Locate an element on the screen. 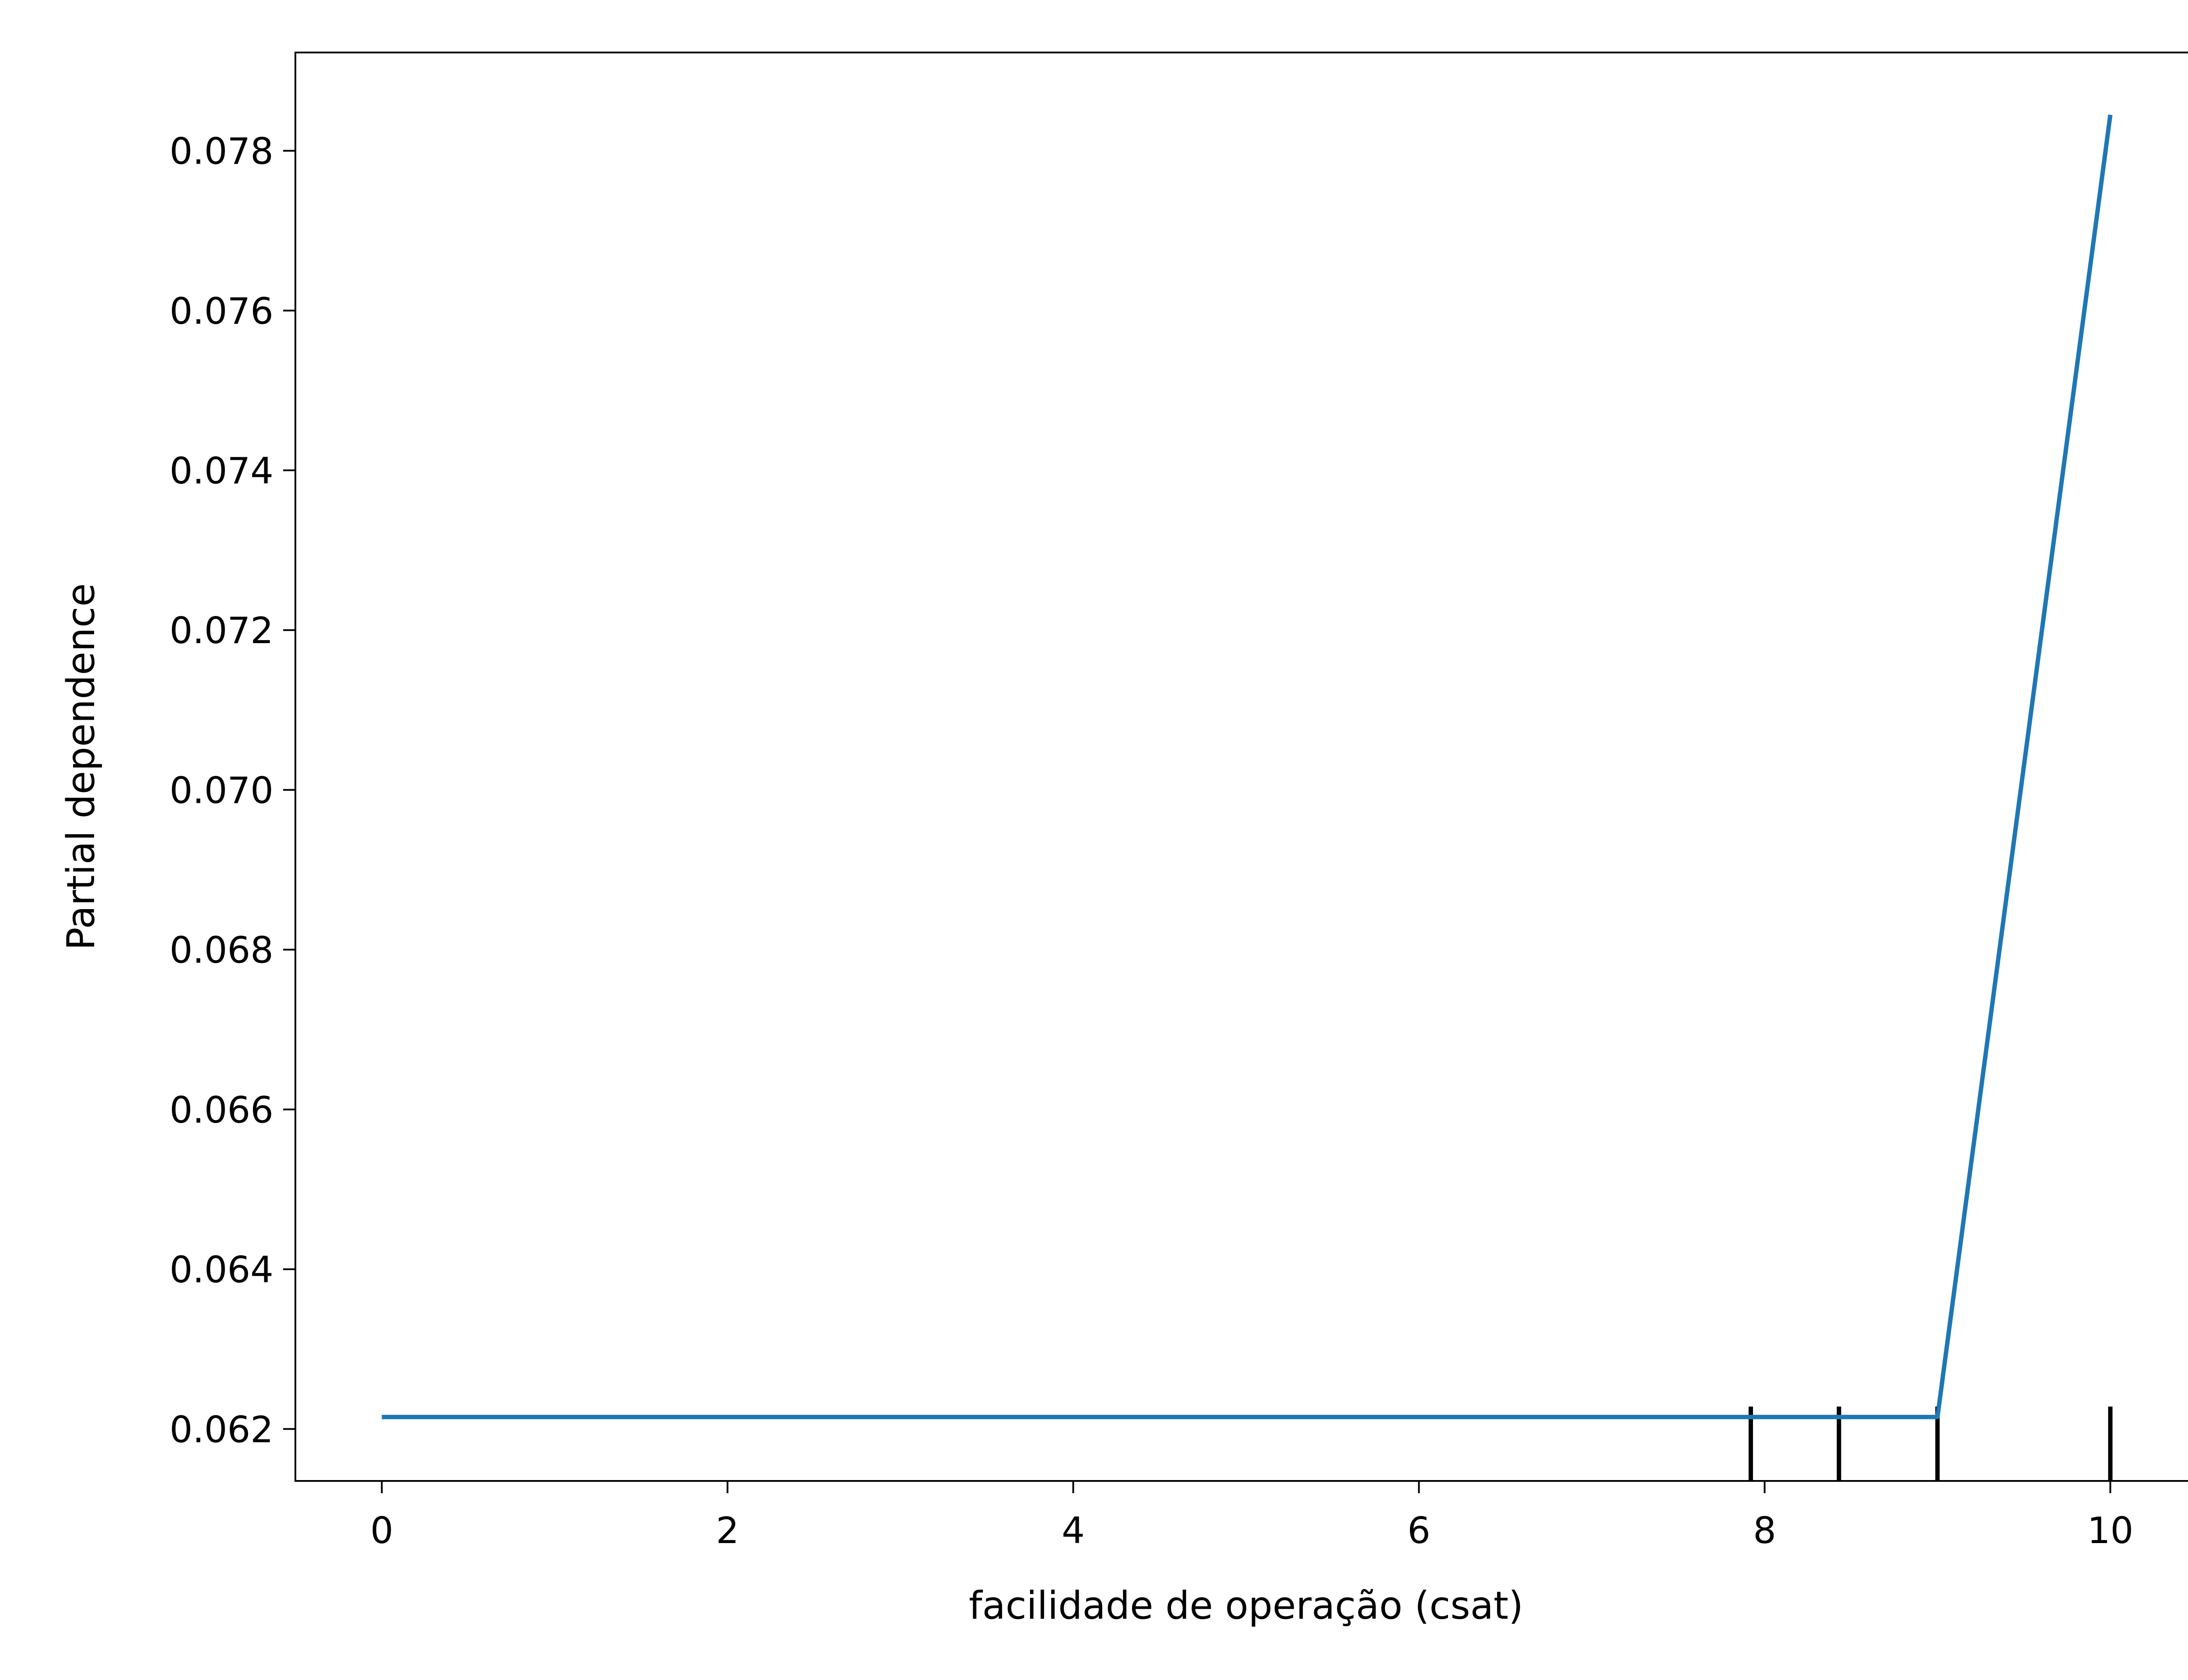  x-tick-label-5: 10 is located at coordinates (2110, 1530).